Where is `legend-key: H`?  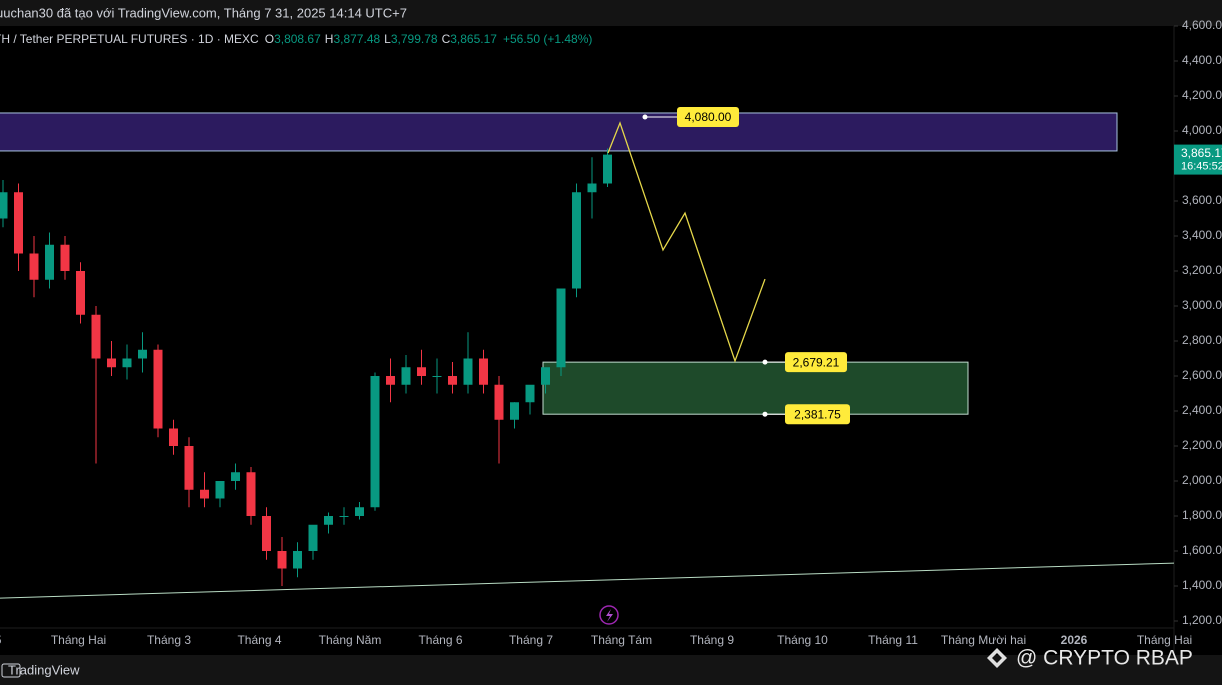 legend-key: H is located at coordinates (329, 39).